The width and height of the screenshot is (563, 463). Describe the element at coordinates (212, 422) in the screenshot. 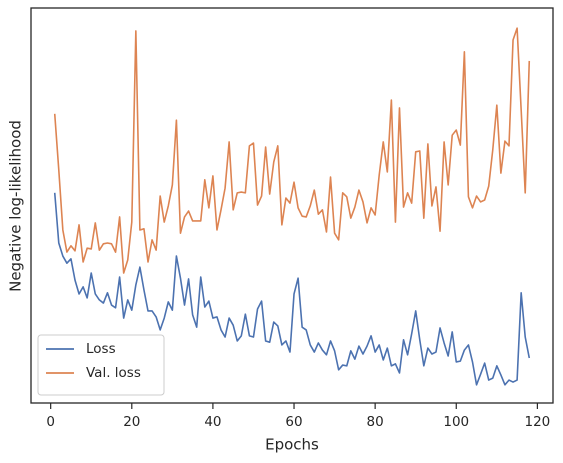

I see `x-tick-label: 40` at that location.